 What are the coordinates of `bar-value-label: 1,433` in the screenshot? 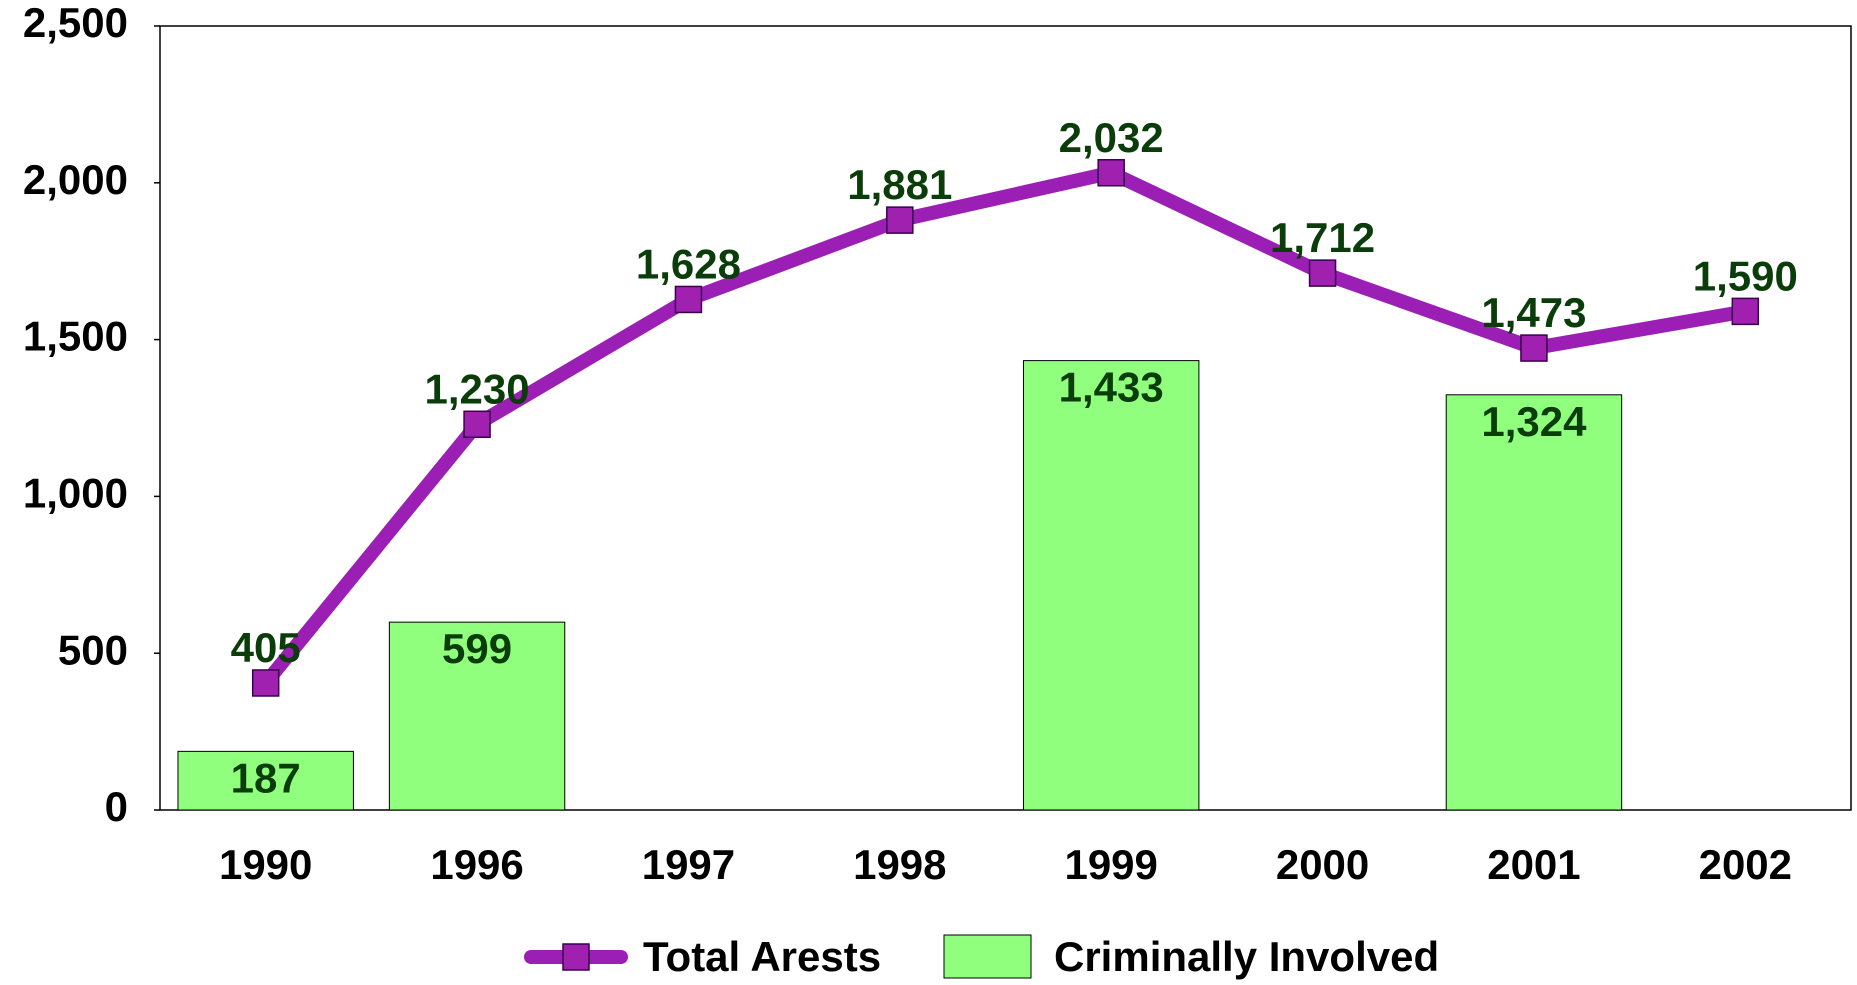 It's located at (1111, 387).